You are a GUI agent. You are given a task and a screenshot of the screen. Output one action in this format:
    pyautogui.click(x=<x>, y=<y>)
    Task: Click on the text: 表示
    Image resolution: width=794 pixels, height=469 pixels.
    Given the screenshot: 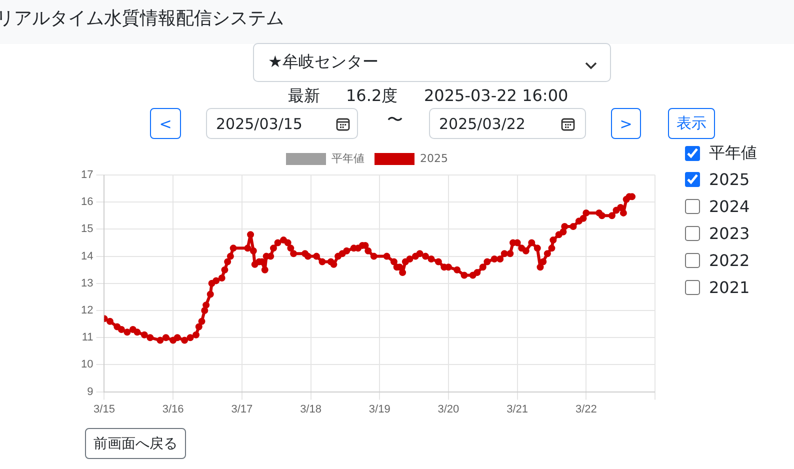 What is the action you would take?
    pyautogui.click(x=691, y=123)
    